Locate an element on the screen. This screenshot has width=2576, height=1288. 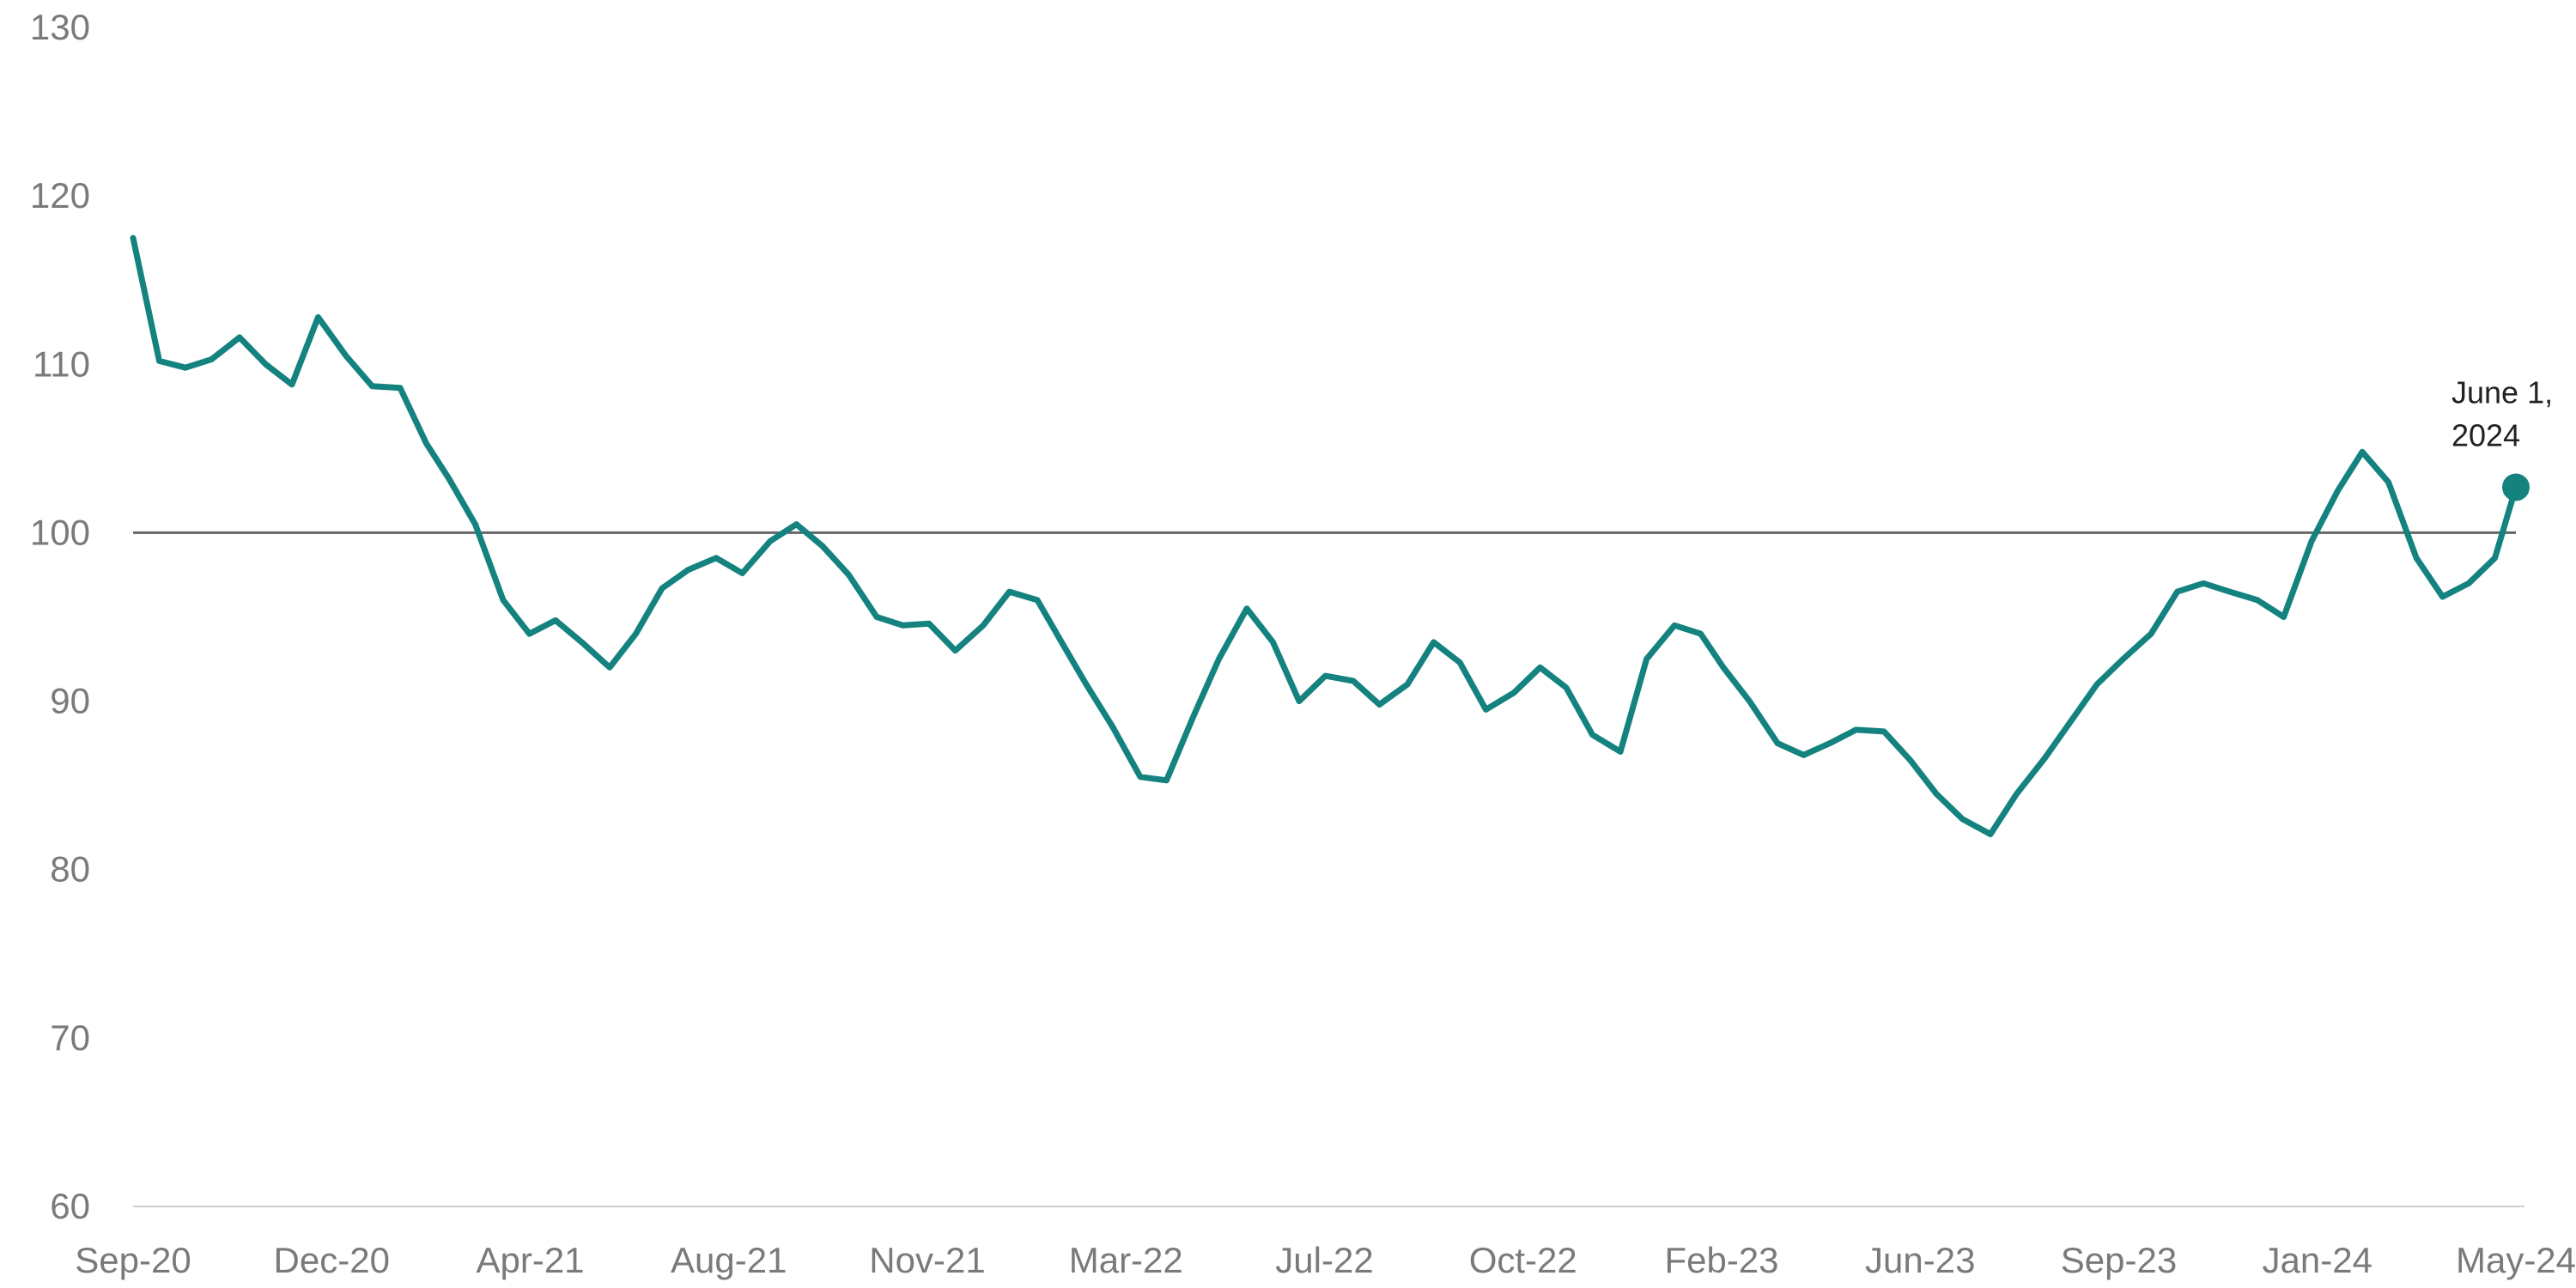
y-tick-label: 70 is located at coordinates (70, 1038).